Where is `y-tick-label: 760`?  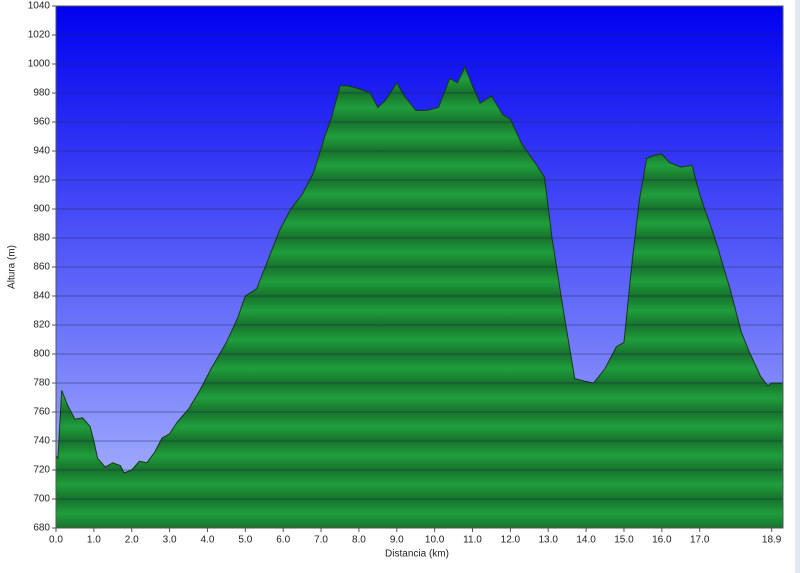 y-tick-label: 760 is located at coordinates (41, 412).